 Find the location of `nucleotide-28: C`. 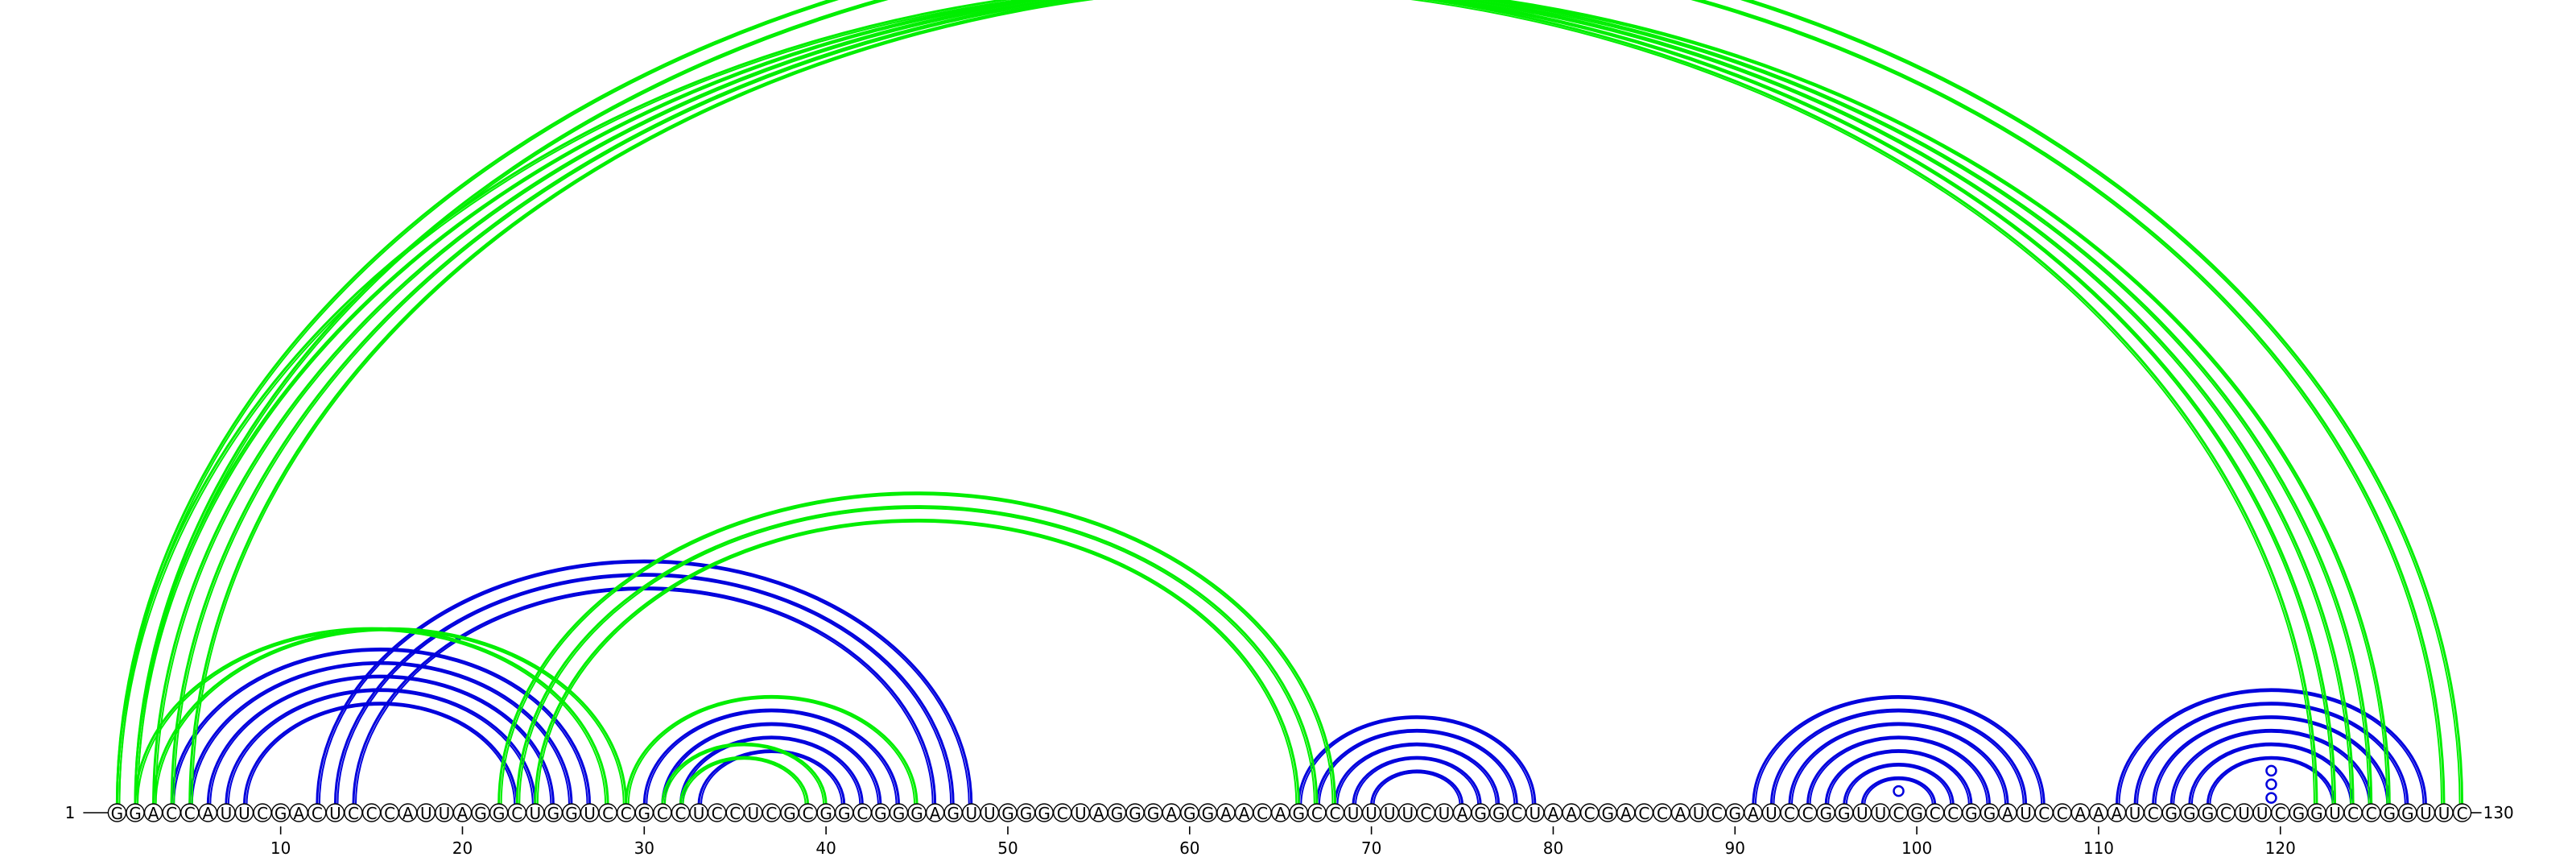

nucleotide-28: C is located at coordinates (607, 813).